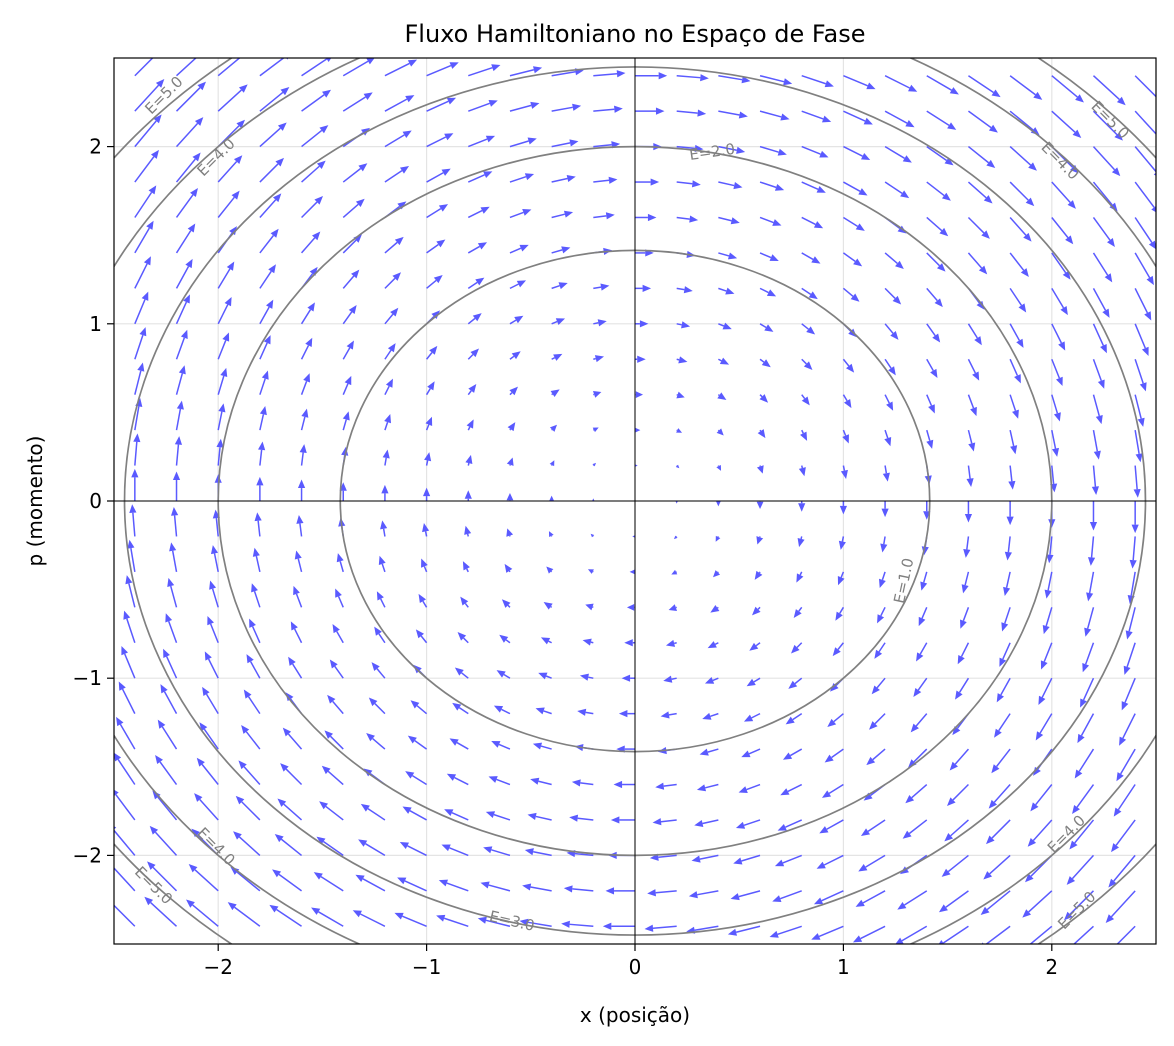 This screenshot has height=1046, width=1174. What do you see at coordinates (87, 678) in the screenshot?
I see `y-tick-label: −1` at bounding box center [87, 678].